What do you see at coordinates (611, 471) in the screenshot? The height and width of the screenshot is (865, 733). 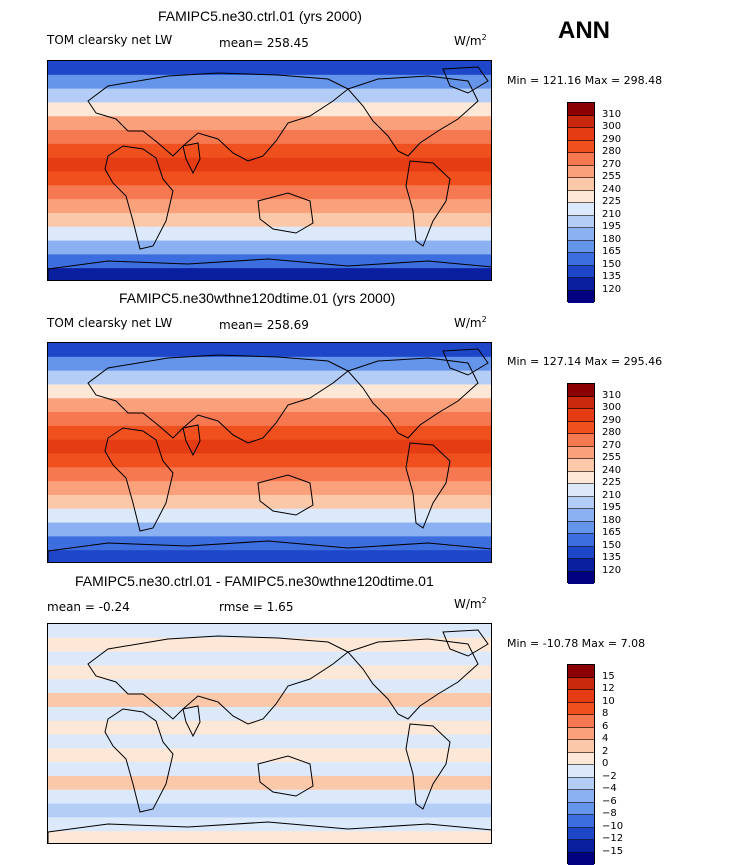 I see `colorbar-tick-label: 240` at bounding box center [611, 471].